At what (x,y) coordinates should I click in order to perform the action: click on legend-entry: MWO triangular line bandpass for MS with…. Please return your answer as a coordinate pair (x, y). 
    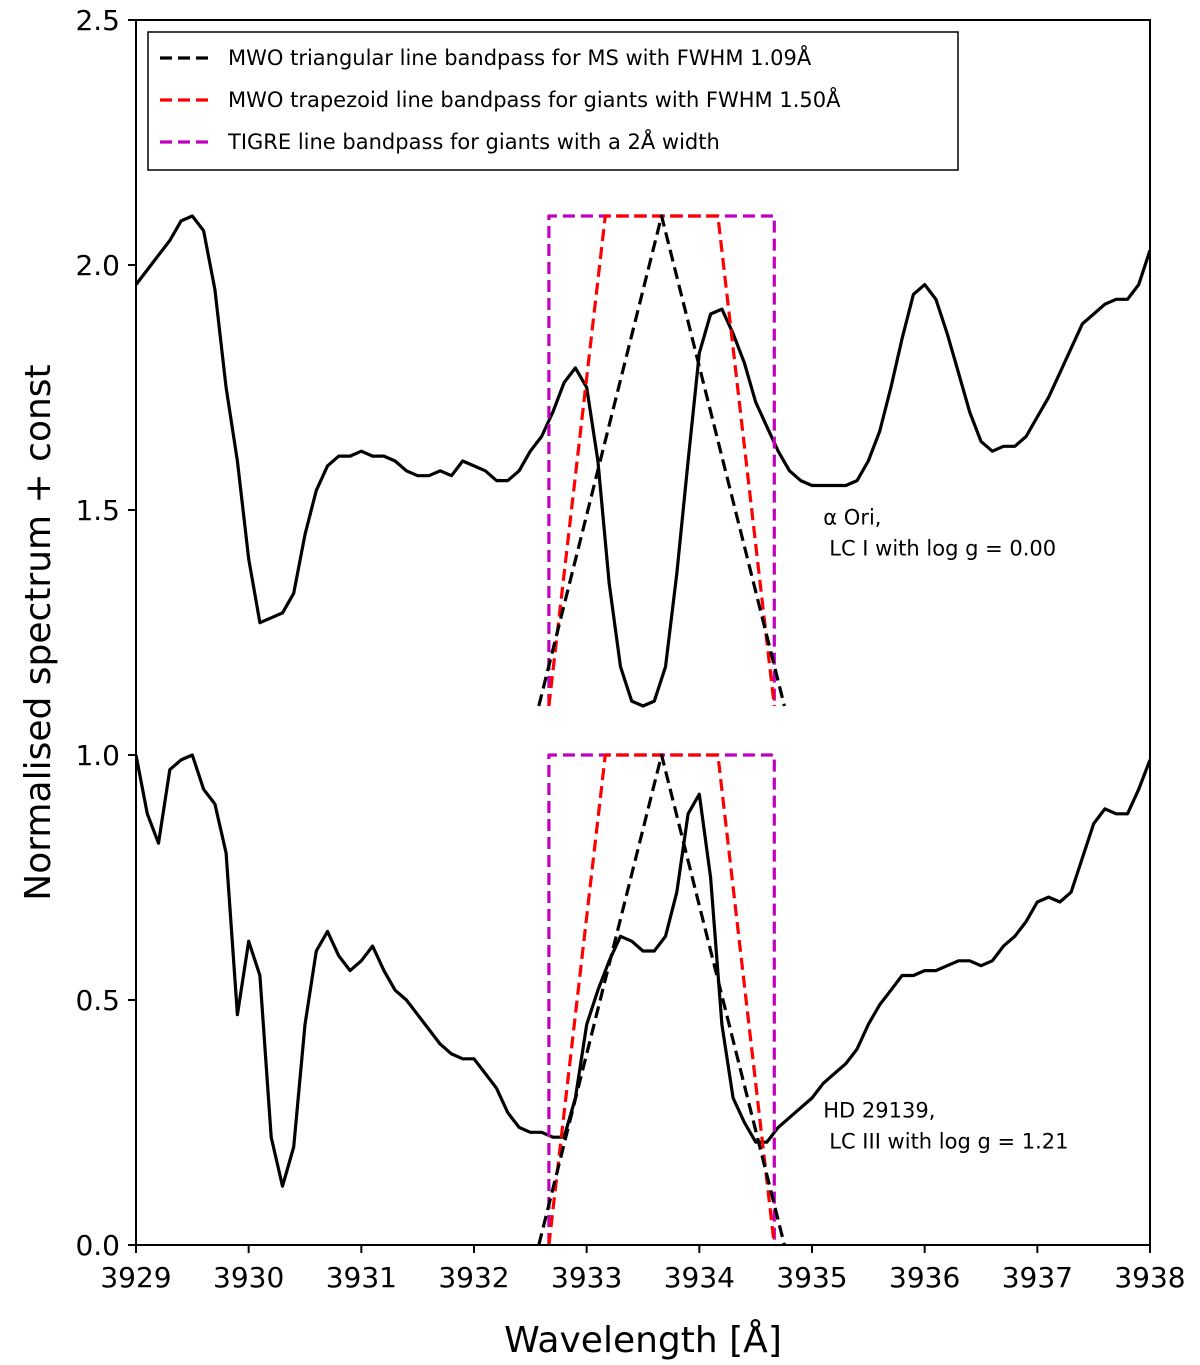
    Looking at the image, I should click on (520, 57).